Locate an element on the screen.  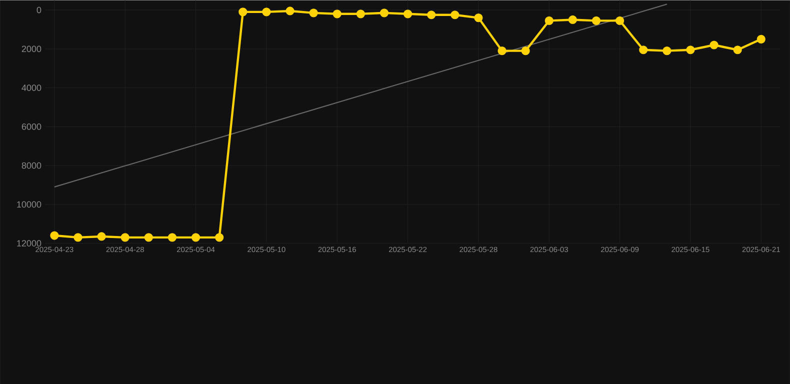
y-tick-label: 6000 is located at coordinates (32, 126).